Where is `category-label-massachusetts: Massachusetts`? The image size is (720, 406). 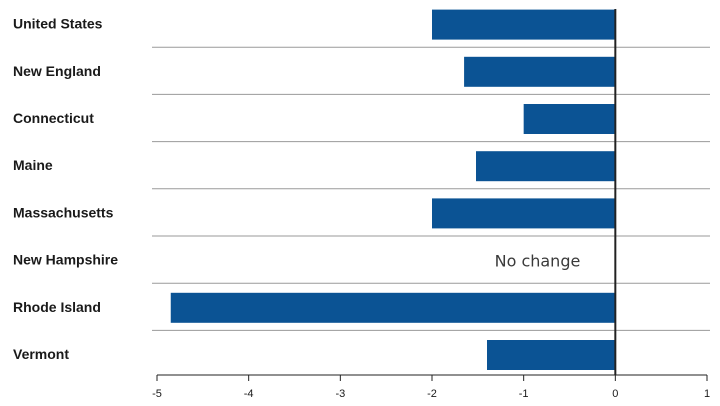
category-label-massachusetts: Massachusetts is located at coordinates (63, 212).